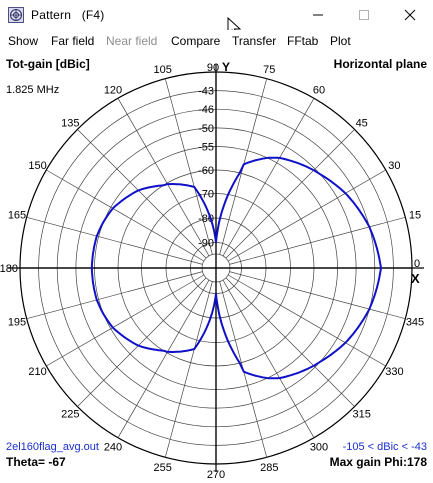 The height and width of the screenshot is (483, 433). I want to click on angle-label: 210, so click(37, 372).